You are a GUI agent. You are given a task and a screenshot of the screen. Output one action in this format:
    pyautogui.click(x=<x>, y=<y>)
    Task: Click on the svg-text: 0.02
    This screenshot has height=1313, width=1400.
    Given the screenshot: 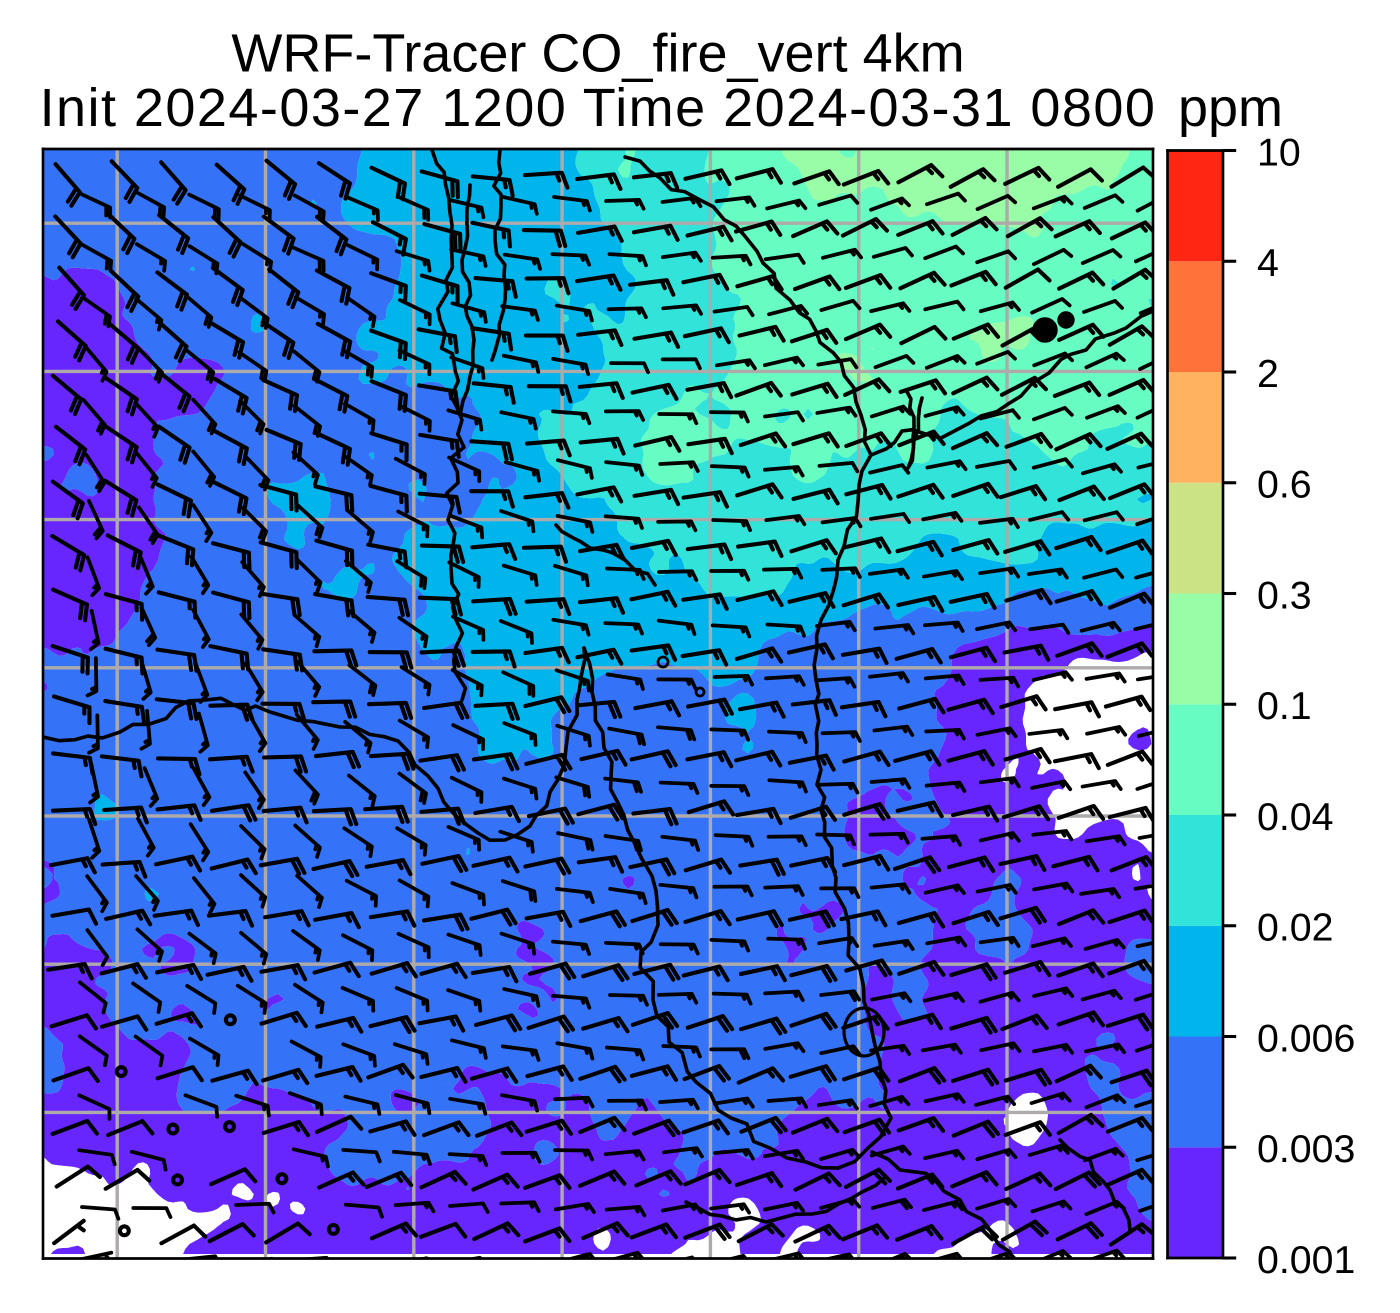 What is the action you would take?
    pyautogui.click(x=1295, y=928)
    